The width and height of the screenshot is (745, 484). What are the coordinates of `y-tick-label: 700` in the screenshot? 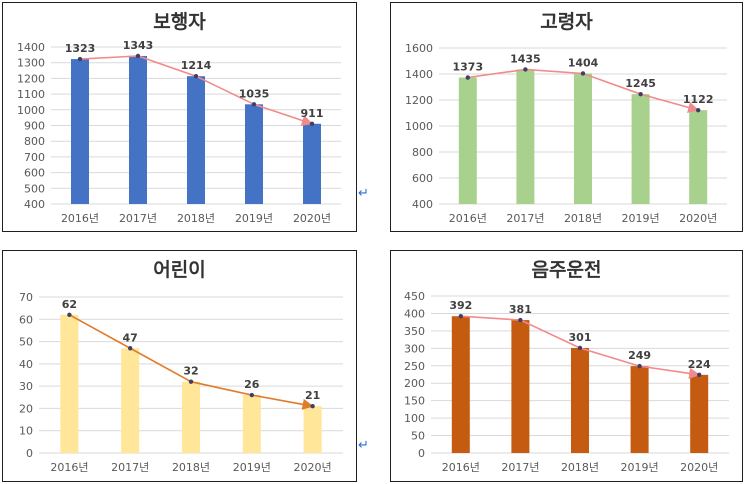 It's located at (34, 157).